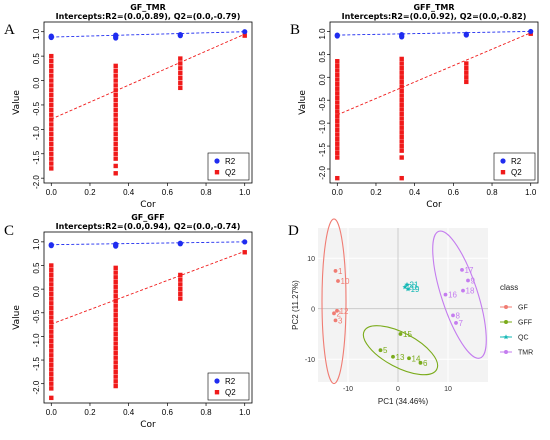 This screenshot has height=440, width=550. What do you see at coordinates (90, 412) in the screenshot?
I see `x-tick-label: 0.2` at bounding box center [90, 412].